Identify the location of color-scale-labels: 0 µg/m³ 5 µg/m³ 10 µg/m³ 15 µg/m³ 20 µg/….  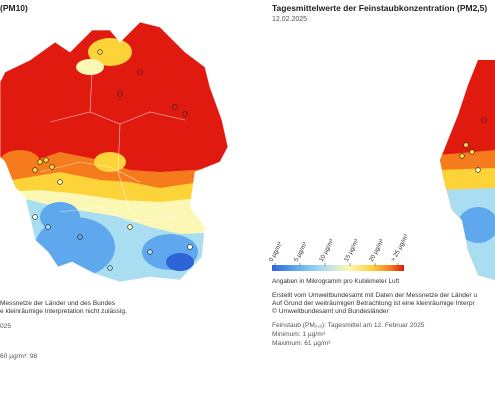
(339, 247).